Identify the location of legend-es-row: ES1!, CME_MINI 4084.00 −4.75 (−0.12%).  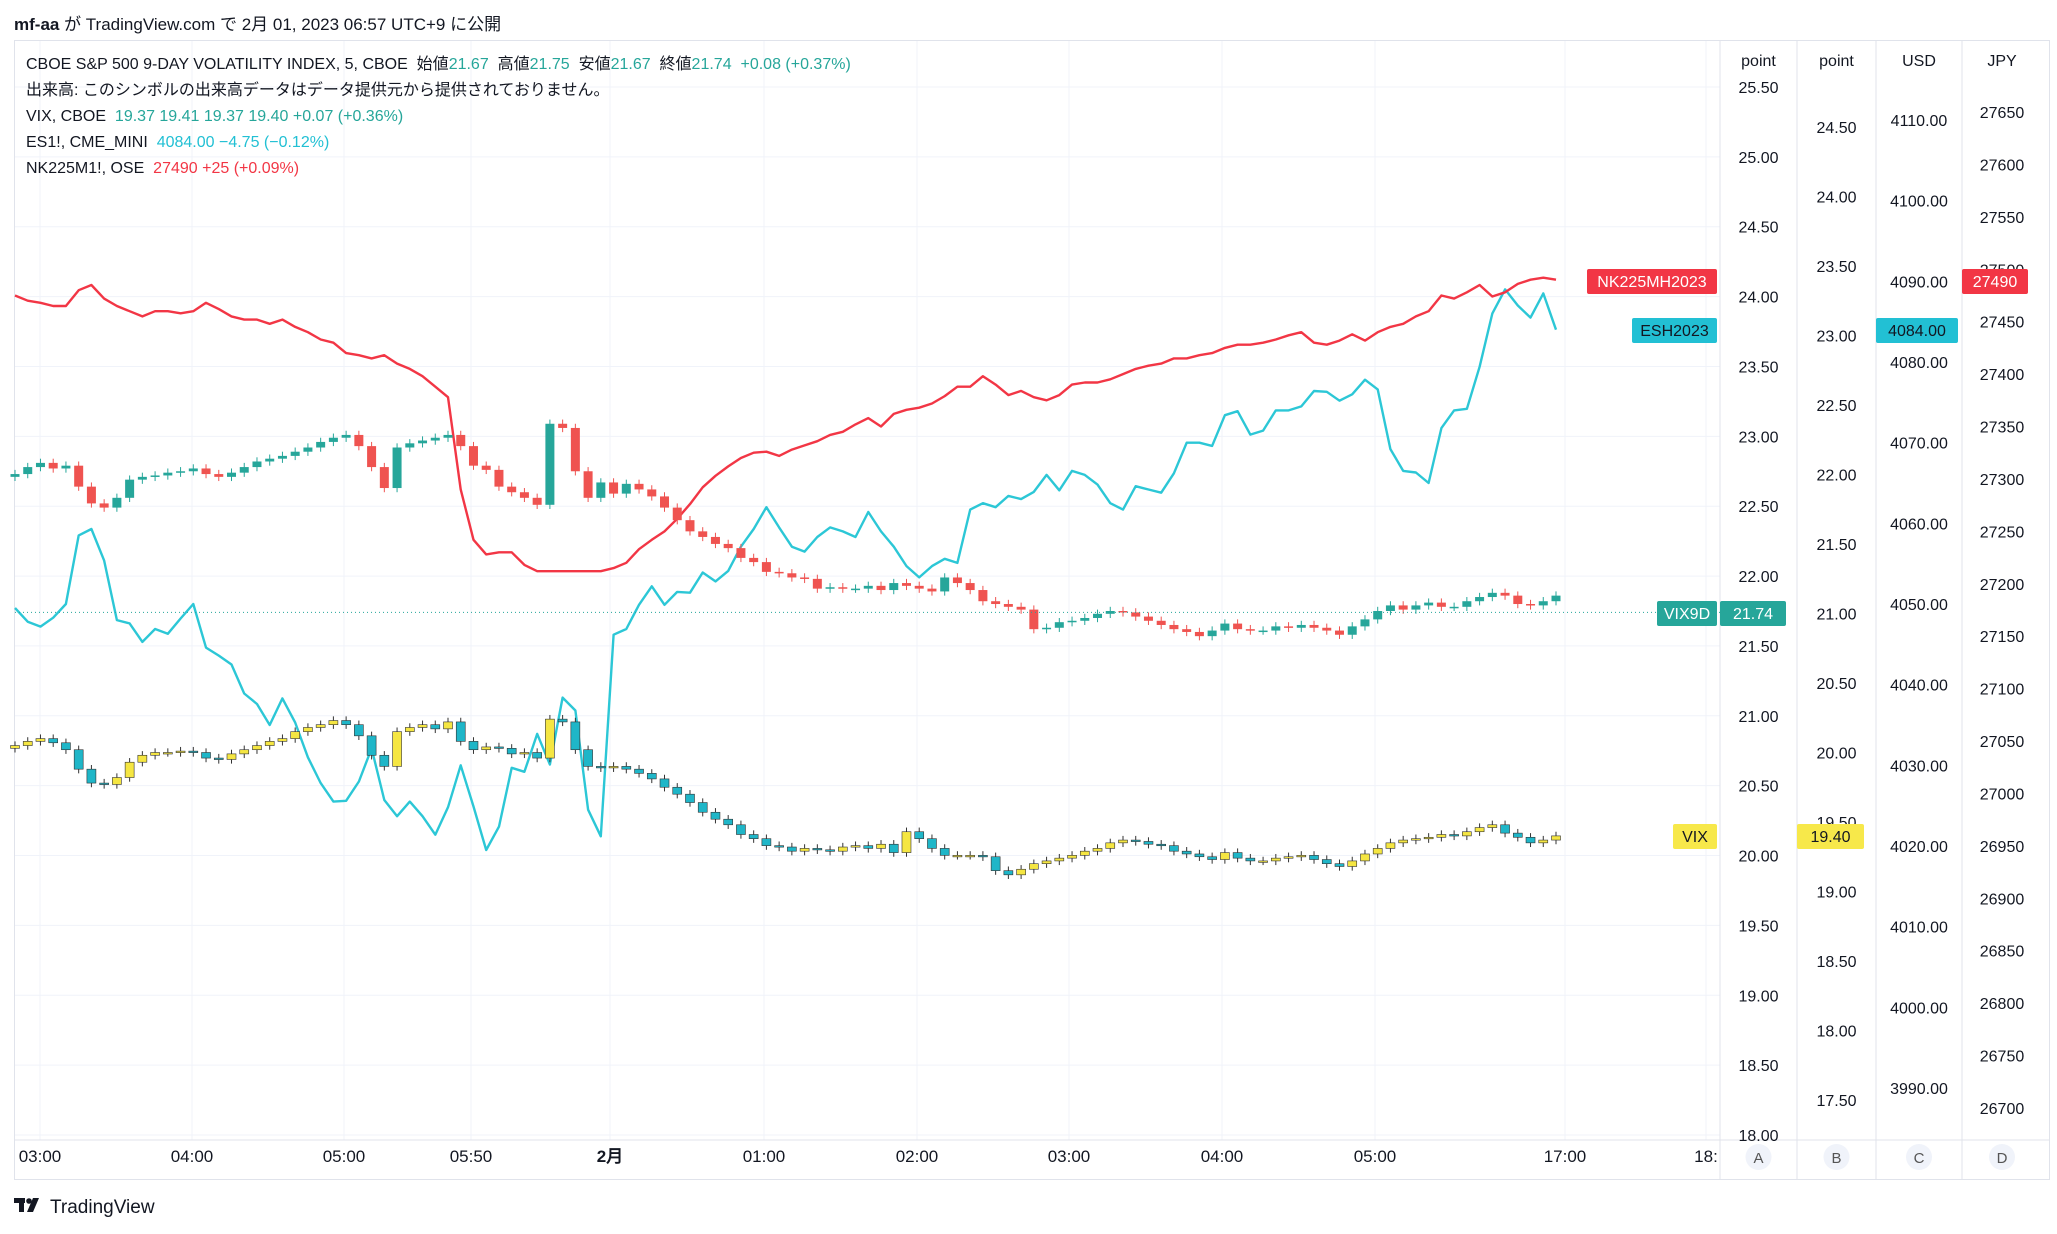
(438, 143).